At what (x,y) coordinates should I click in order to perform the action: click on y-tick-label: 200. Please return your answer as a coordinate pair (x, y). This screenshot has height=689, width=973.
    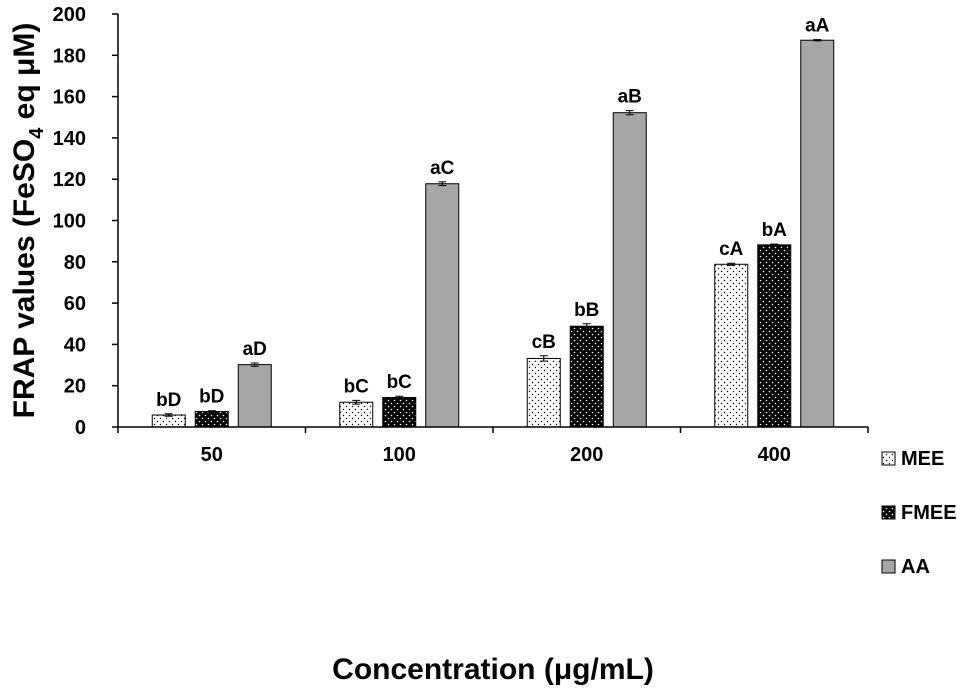
    Looking at the image, I should click on (69, 15).